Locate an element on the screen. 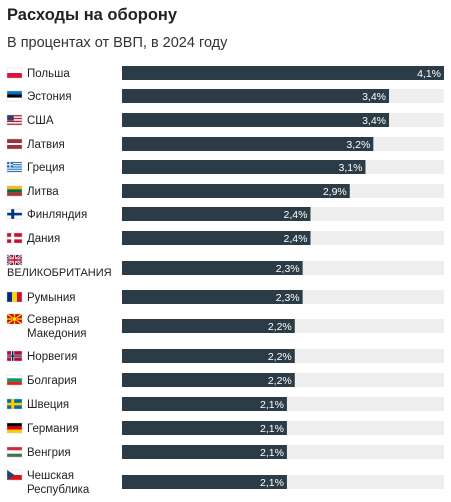  chart-row: США 3,4% is located at coordinates (225, 120).